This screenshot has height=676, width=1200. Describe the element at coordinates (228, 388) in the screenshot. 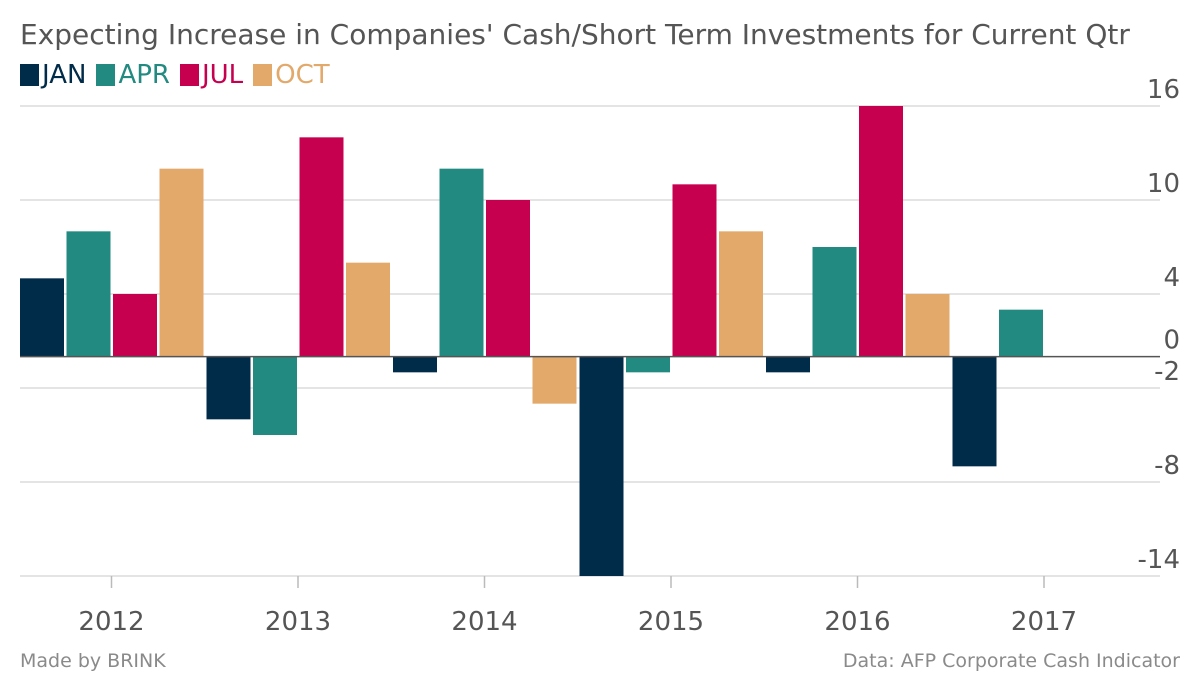

I see `bar-jan-2013` at that location.